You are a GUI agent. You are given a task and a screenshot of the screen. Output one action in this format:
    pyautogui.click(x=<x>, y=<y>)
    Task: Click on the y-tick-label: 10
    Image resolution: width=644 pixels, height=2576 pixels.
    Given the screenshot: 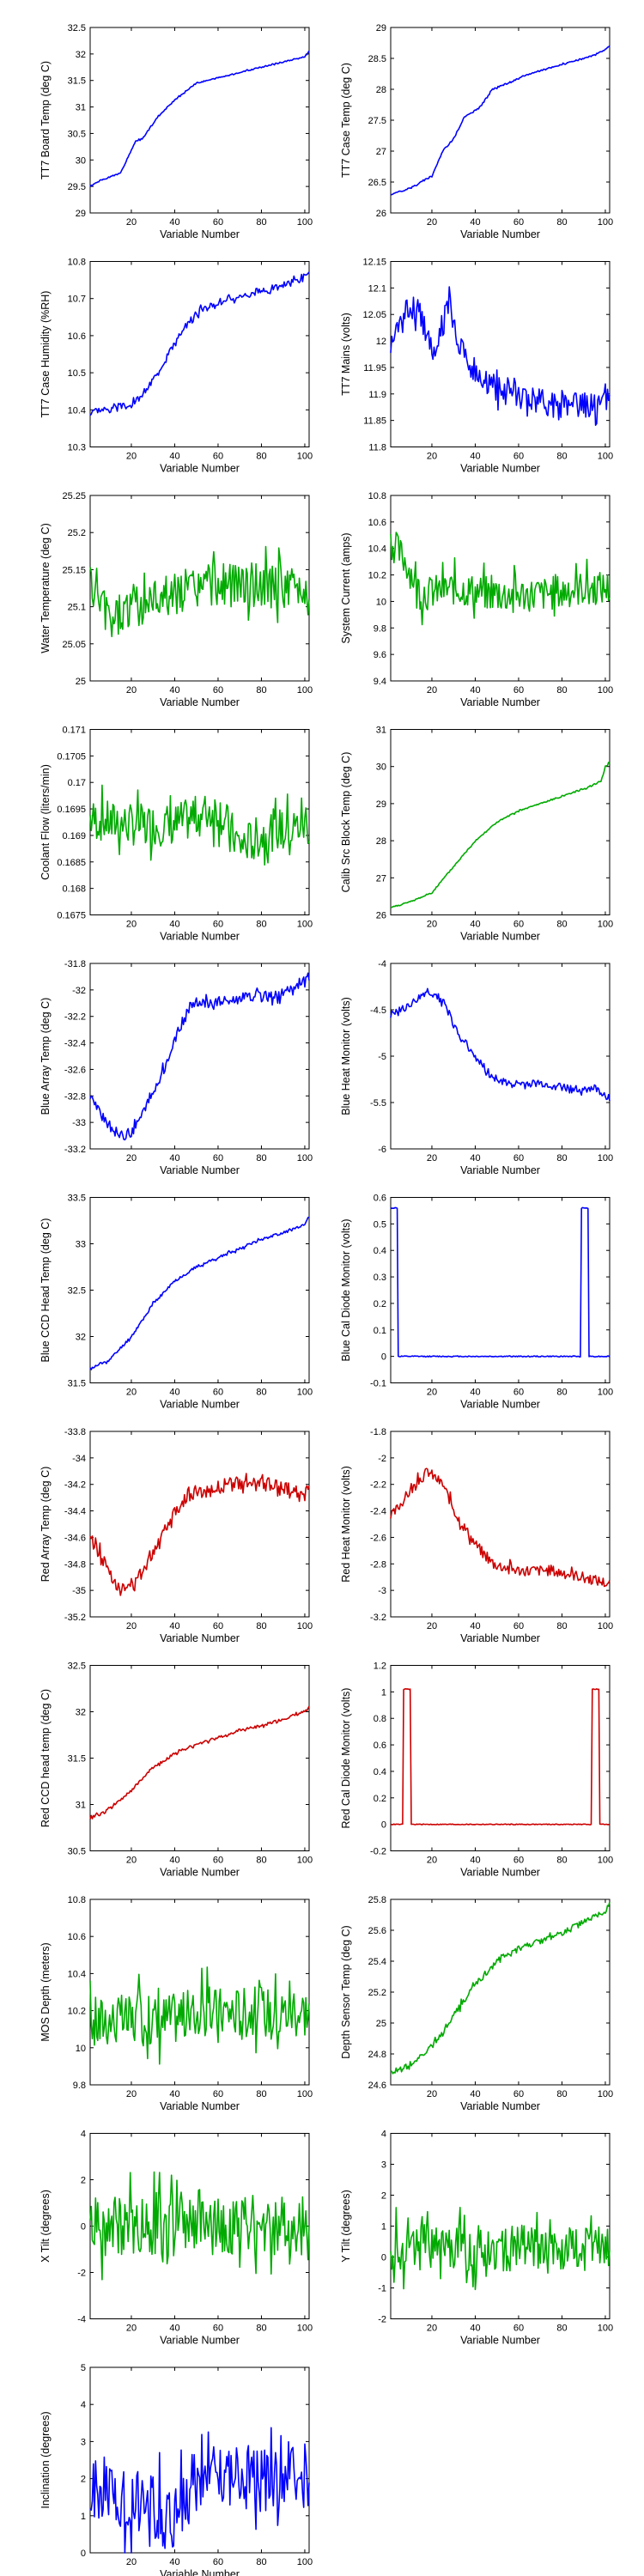 What is the action you would take?
    pyautogui.click(x=81, y=2049)
    